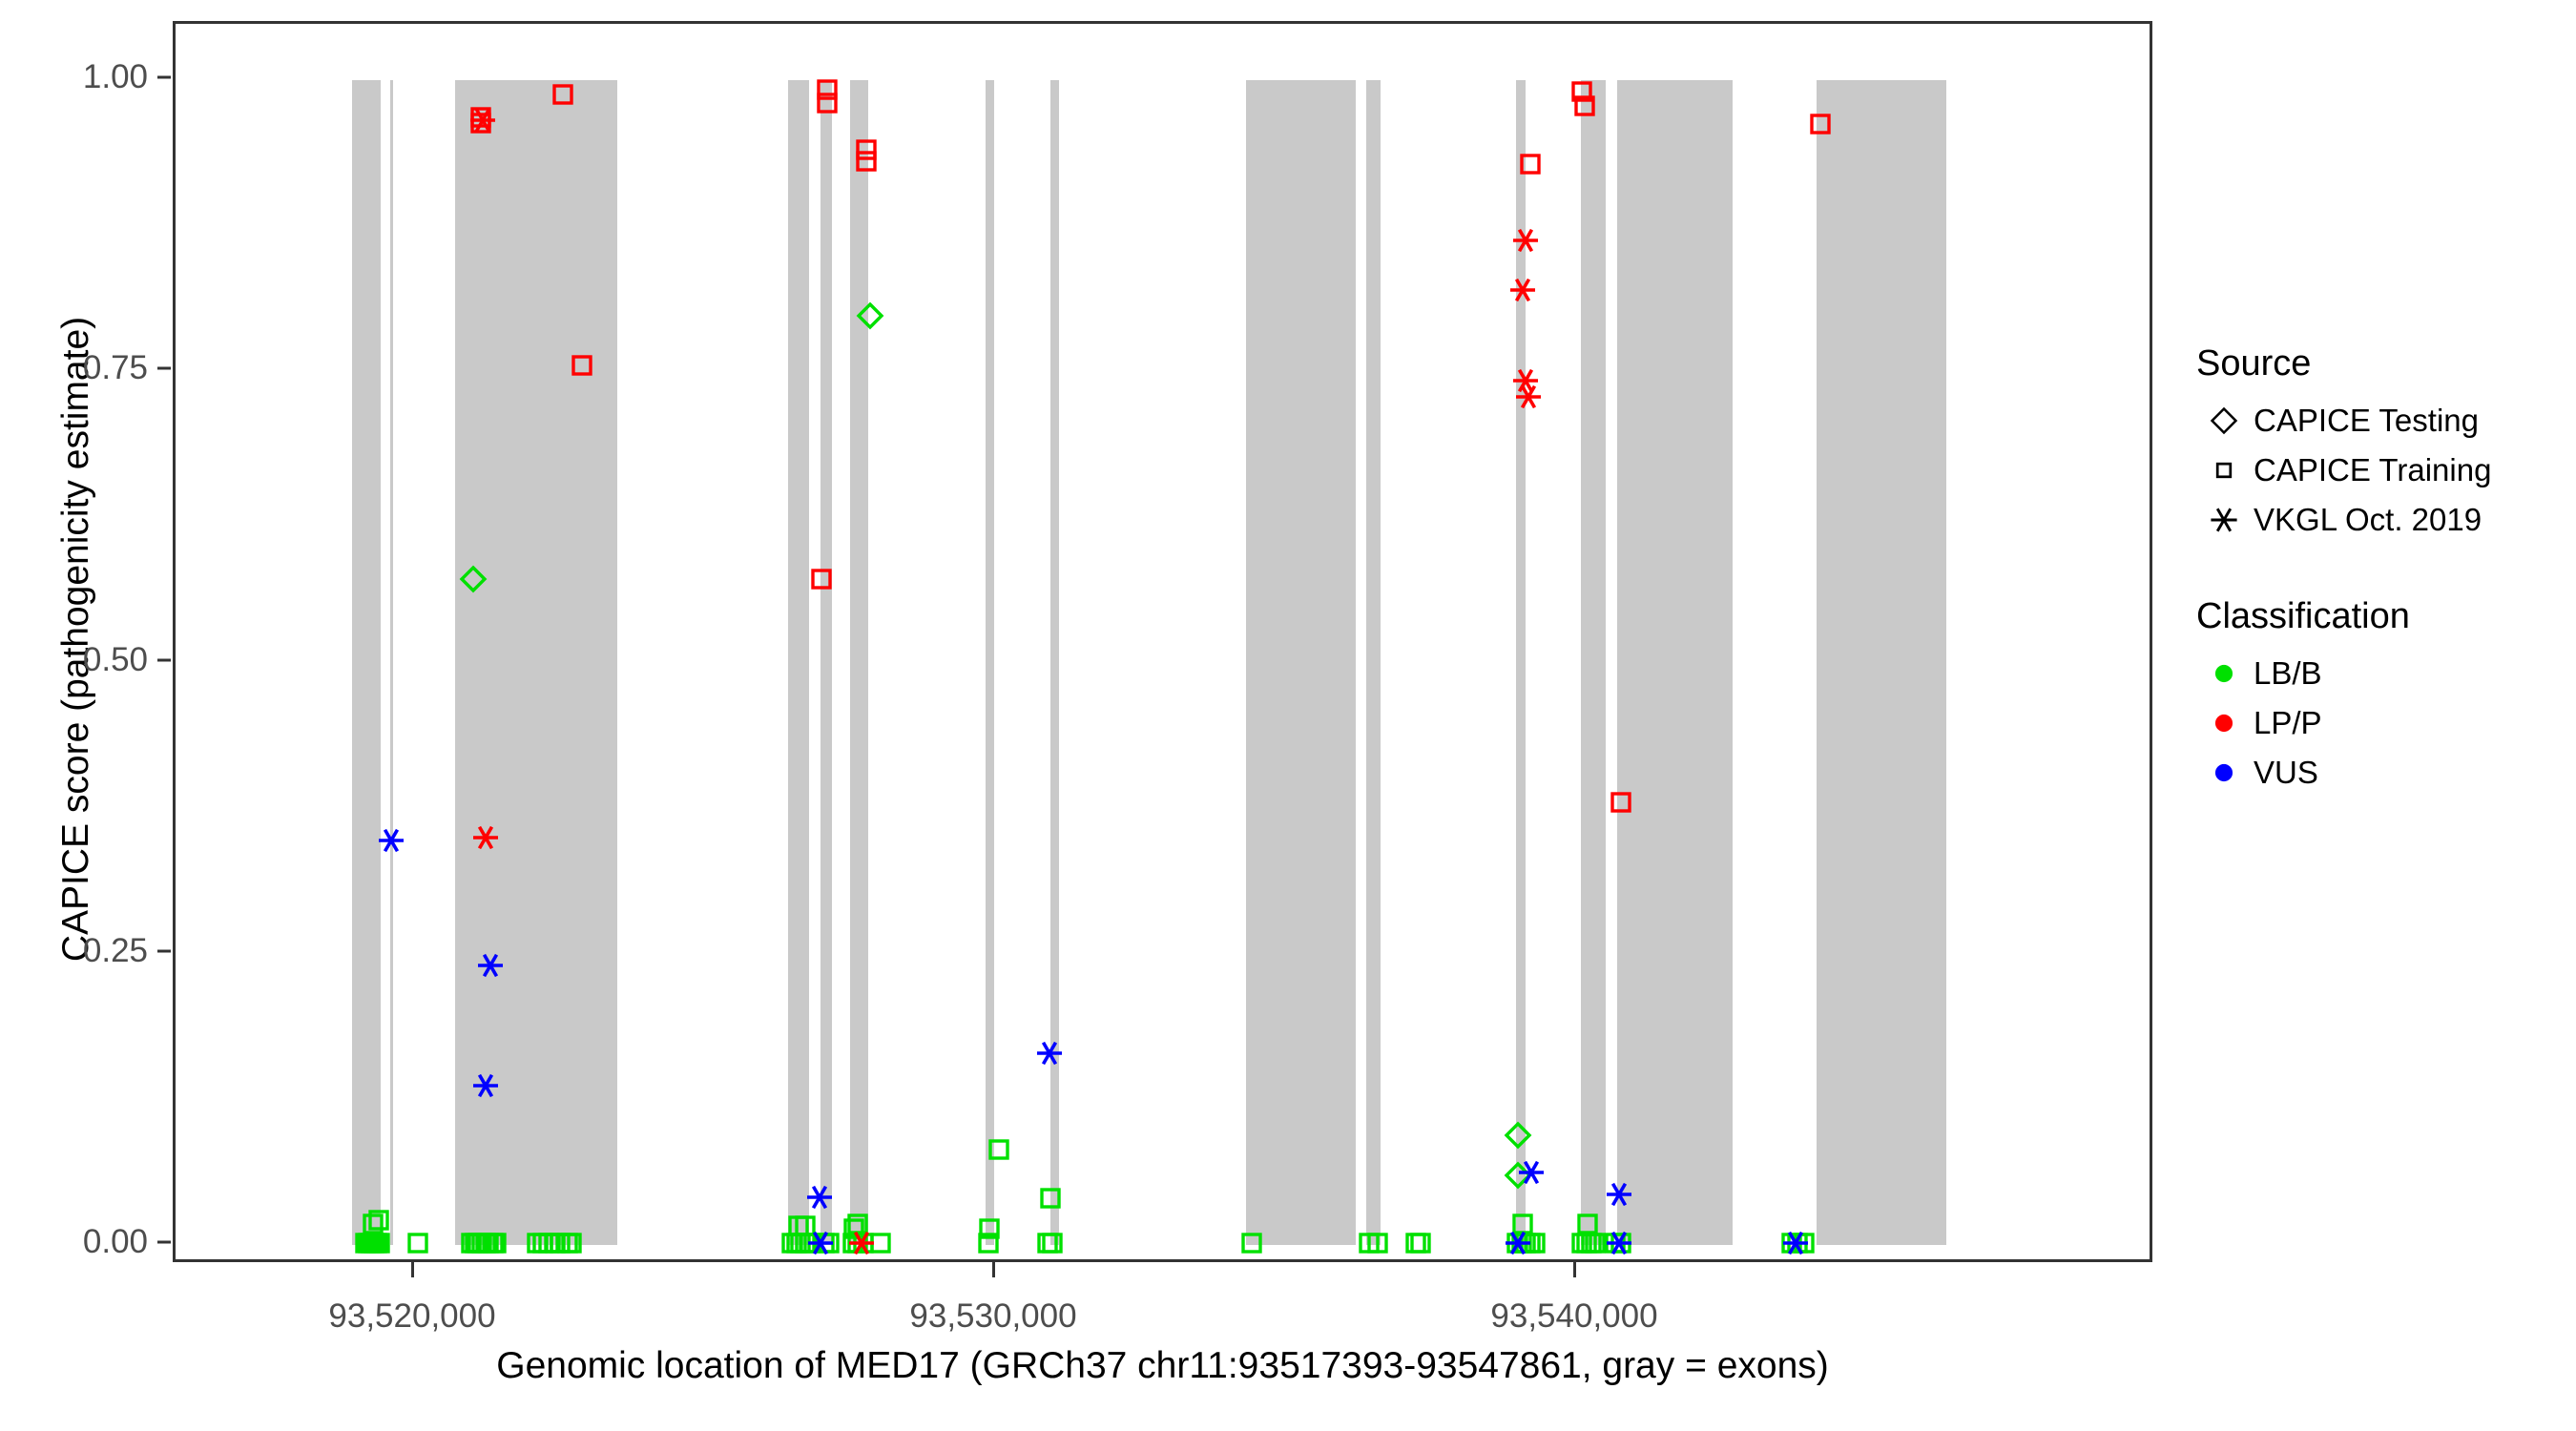 The image size is (2576, 1431). Describe the element at coordinates (115, 1241) in the screenshot. I see `y-tick-label: 0.00` at that location.